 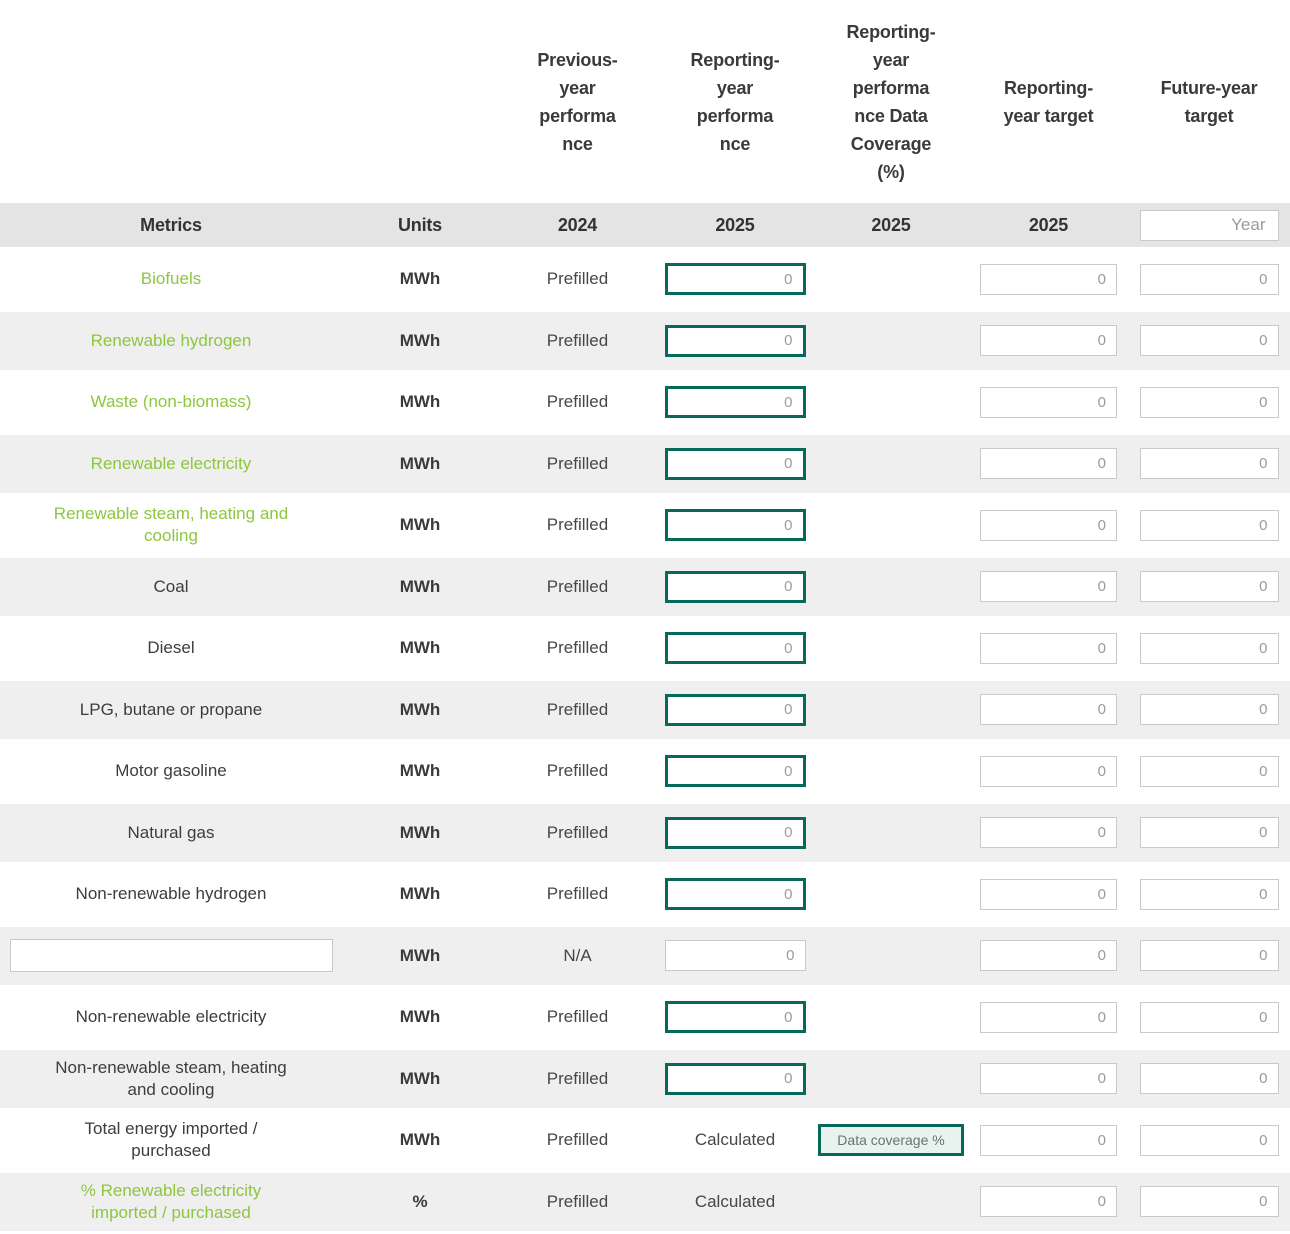 What do you see at coordinates (645, 894) in the screenshot?
I see `table-row: Non-renewable hydrogen MWh Prefilled` at bounding box center [645, 894].